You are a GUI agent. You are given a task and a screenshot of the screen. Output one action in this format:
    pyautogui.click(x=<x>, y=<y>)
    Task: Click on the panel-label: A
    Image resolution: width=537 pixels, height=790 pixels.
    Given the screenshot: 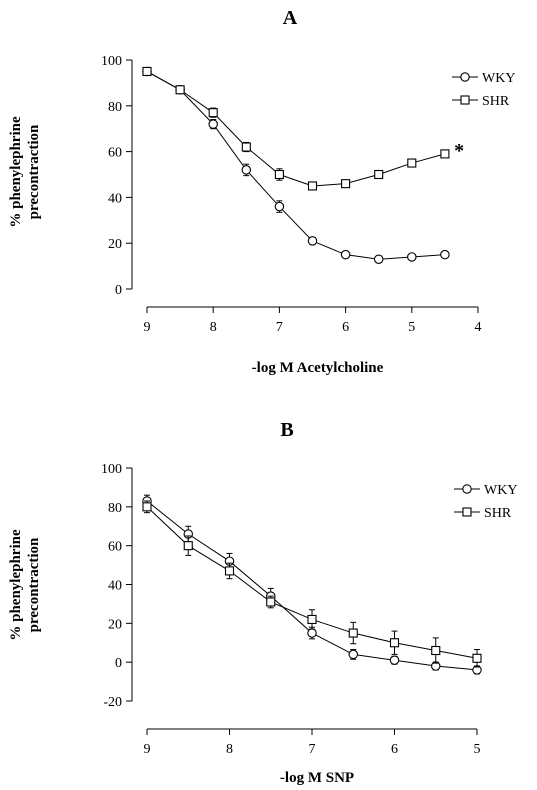 What is the action you would take?
    pyautogui.click(x=290, y=18)
    